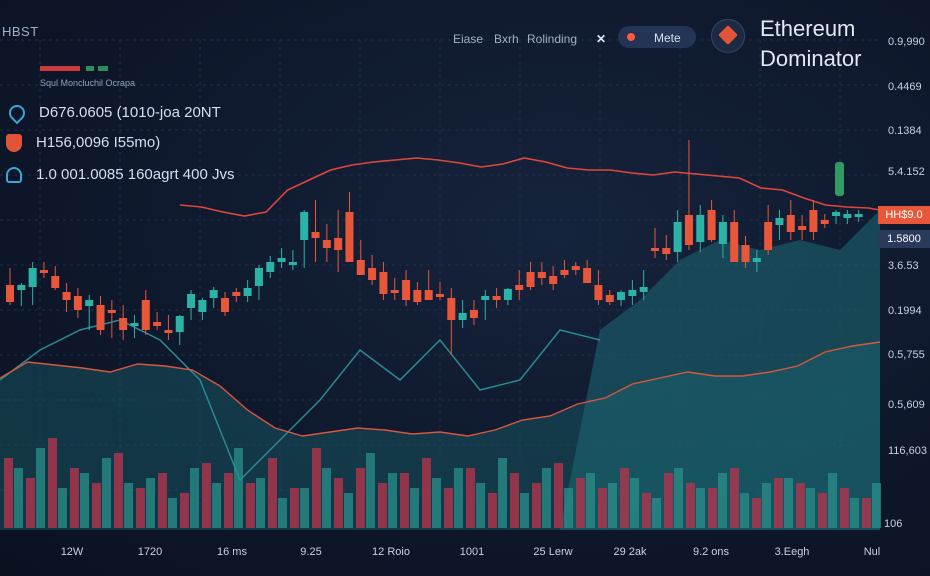 The height and width of the screenshot is (576, 930). What do you see at coordinates (553, 552) in the screenshot?
I see `x-tick-label: 25 Lerw` at bounding box center [553, 552].